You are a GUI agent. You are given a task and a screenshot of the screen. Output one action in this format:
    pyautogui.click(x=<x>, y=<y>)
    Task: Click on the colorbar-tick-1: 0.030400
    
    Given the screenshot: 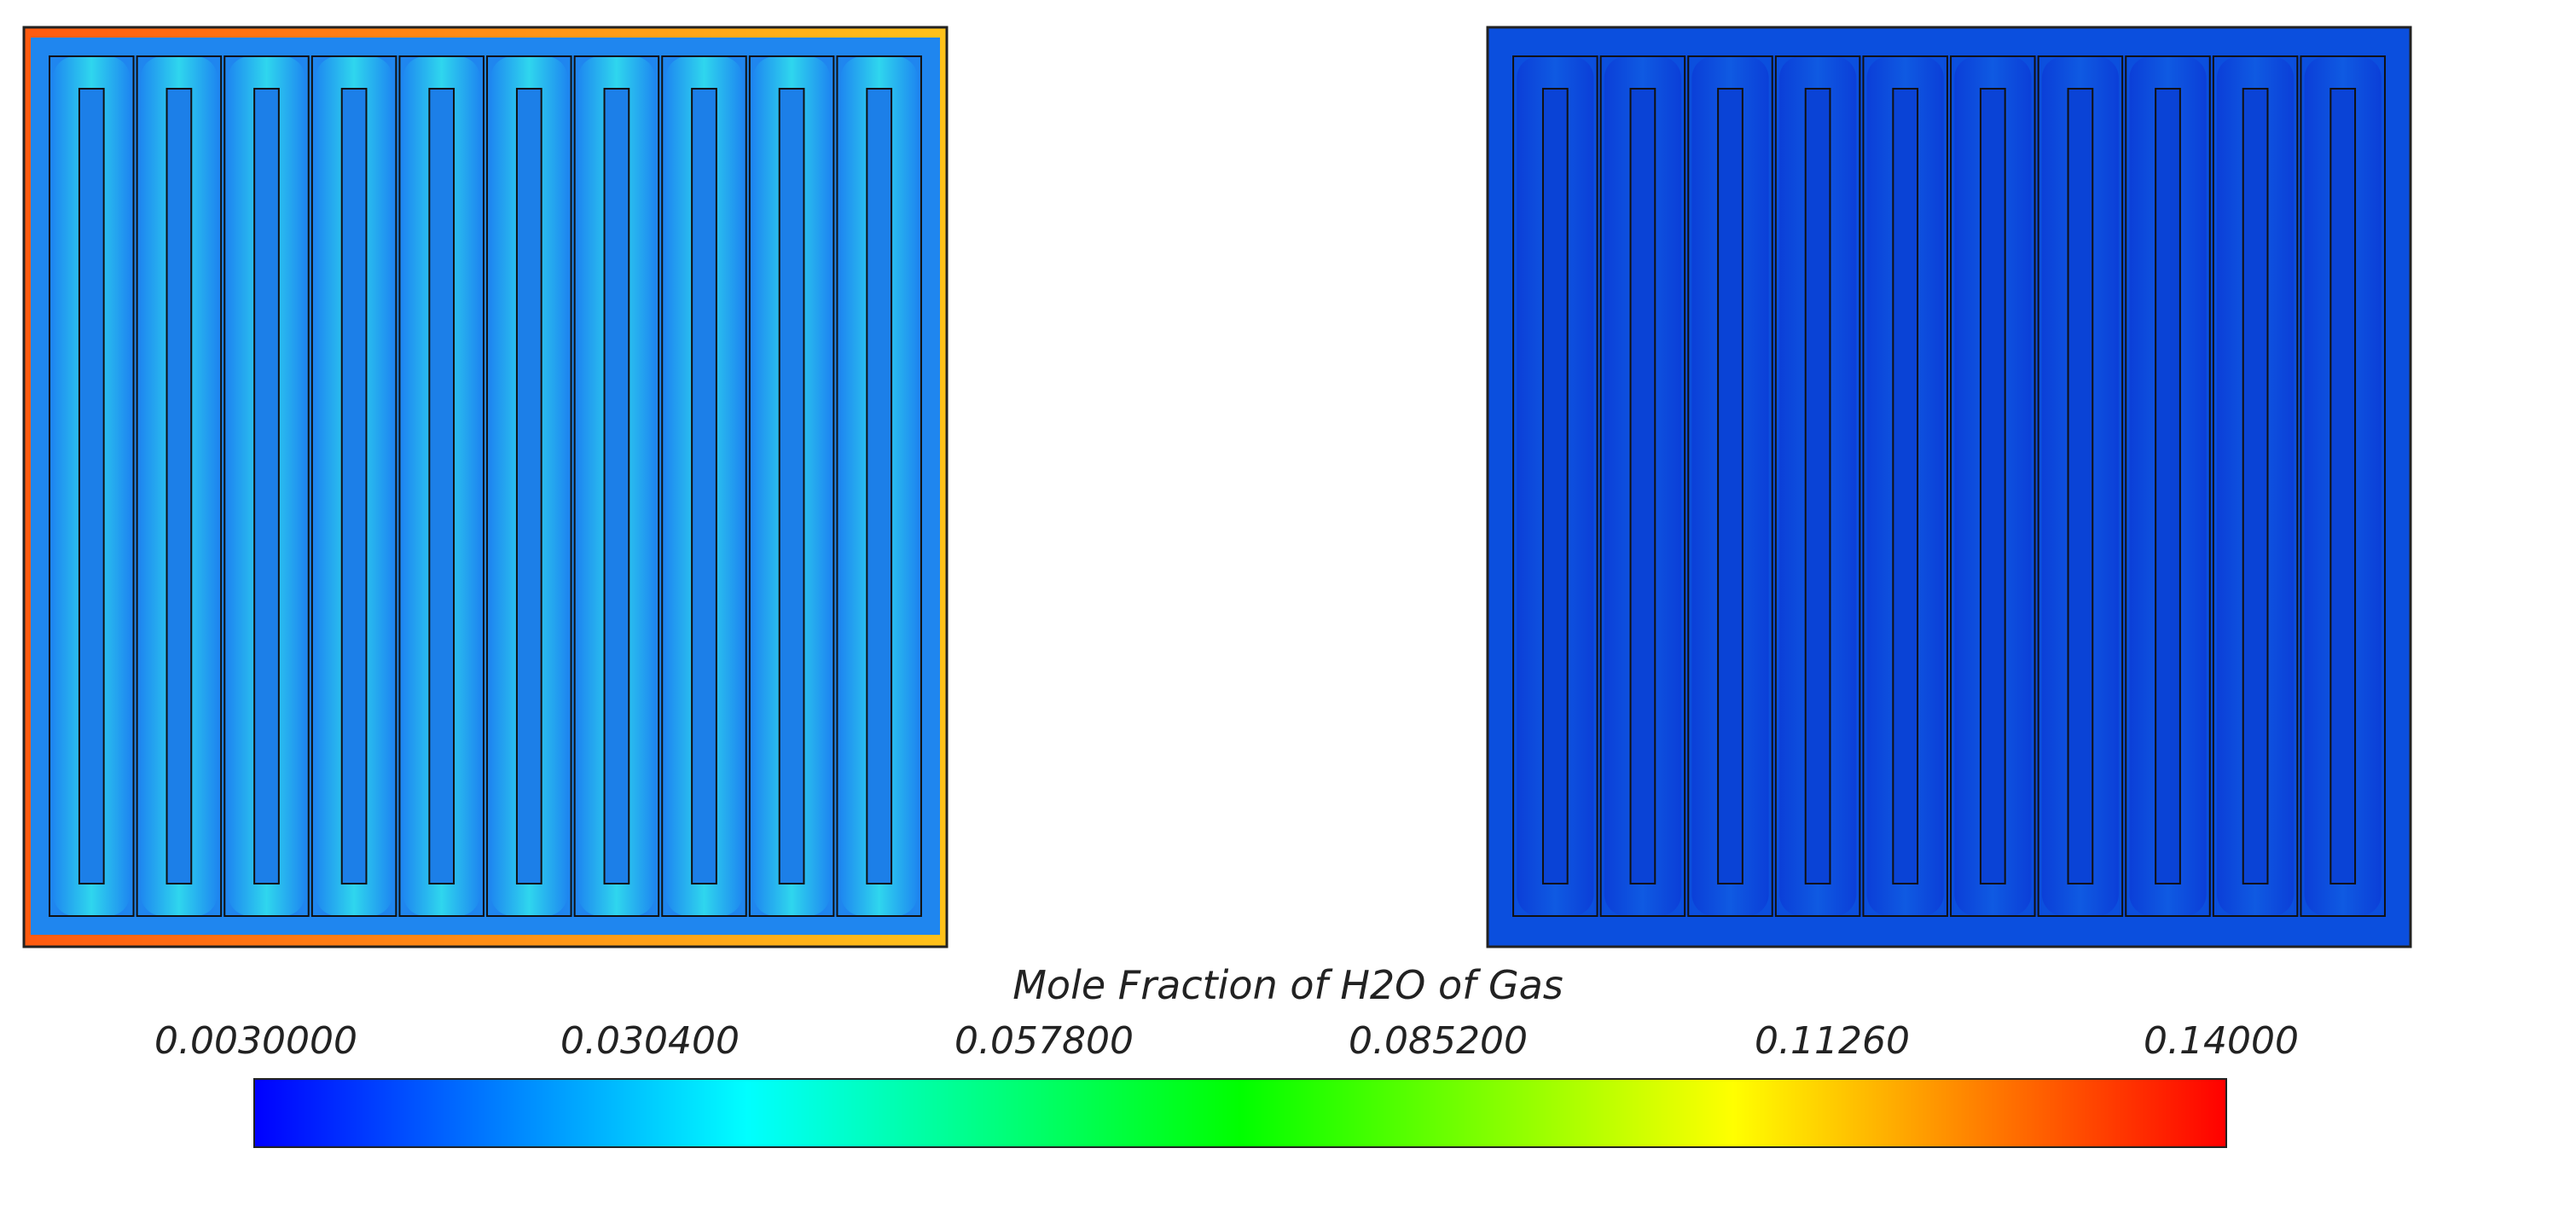 What is the action you would take?
    pyautogui.click(x=650, y=1041)
    